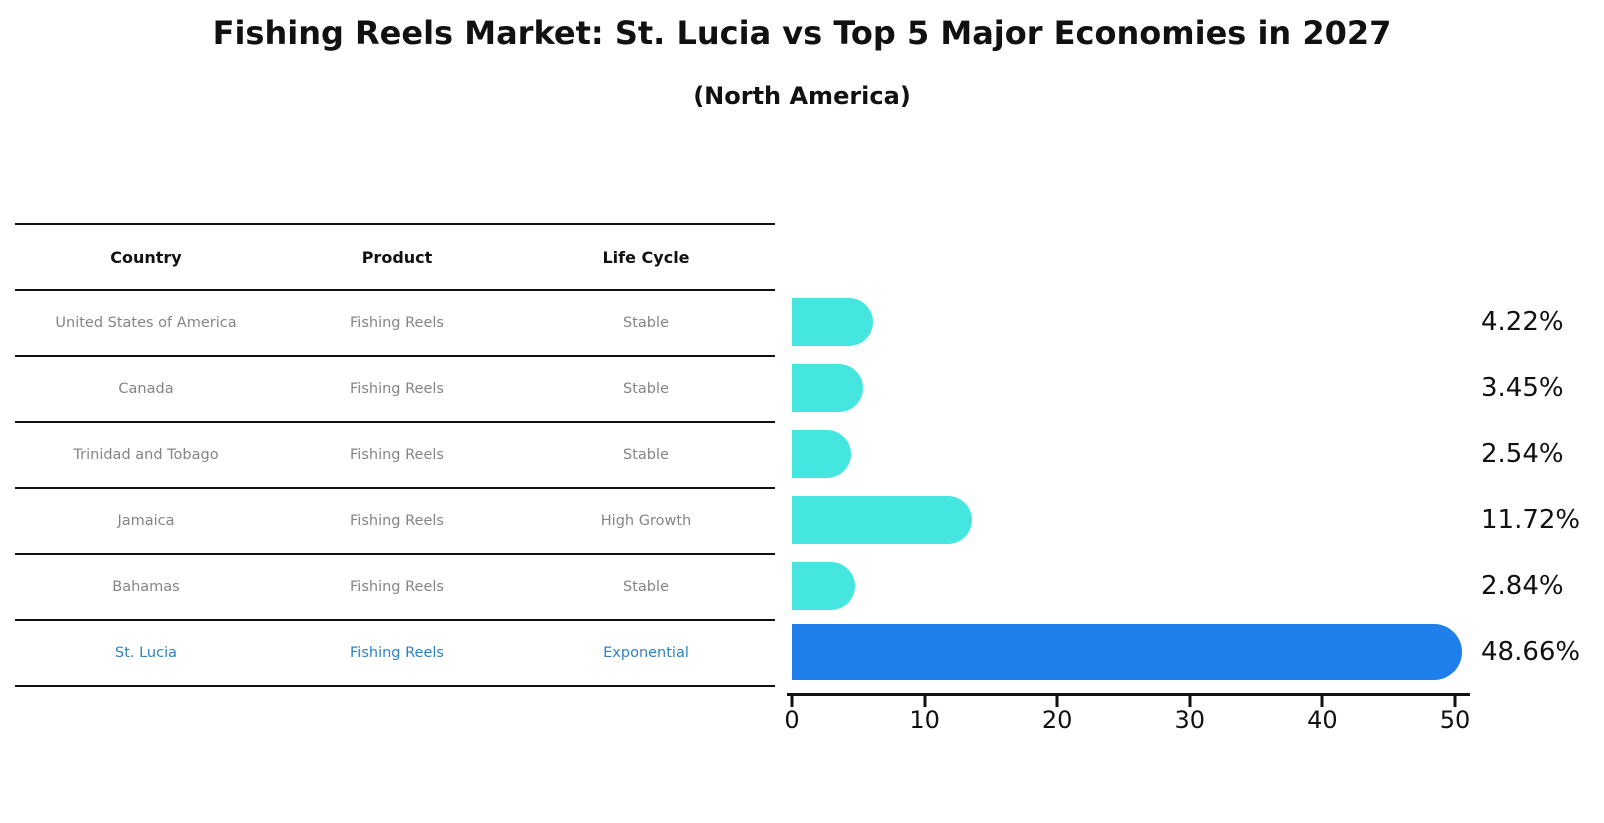 The width and height of the screenshot is (1604, 823). I want to click on table-row: Trinidad and Tobago Fishing Reels Stable, so click(395, 455).